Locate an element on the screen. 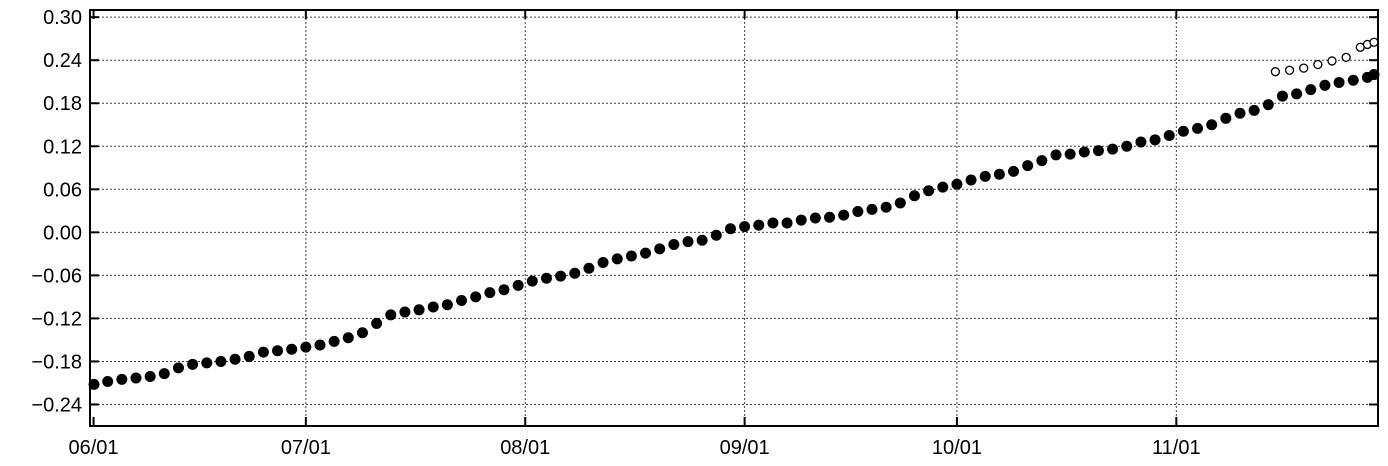 The width and height of the screenshot is (1388, 466). x-tick-label: 06/01 is located at coordinates (94, 448).